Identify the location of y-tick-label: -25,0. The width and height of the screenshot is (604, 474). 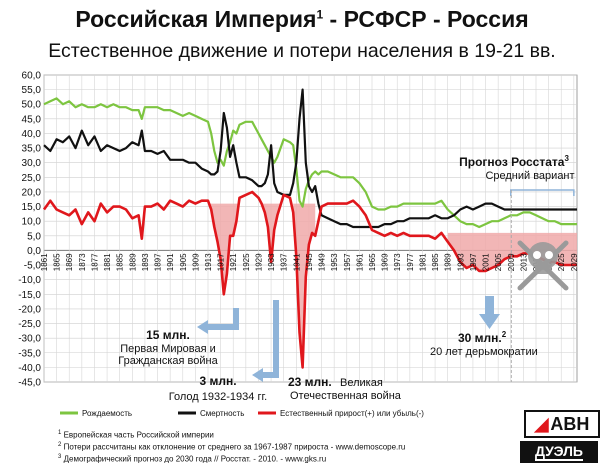
(29, 324).